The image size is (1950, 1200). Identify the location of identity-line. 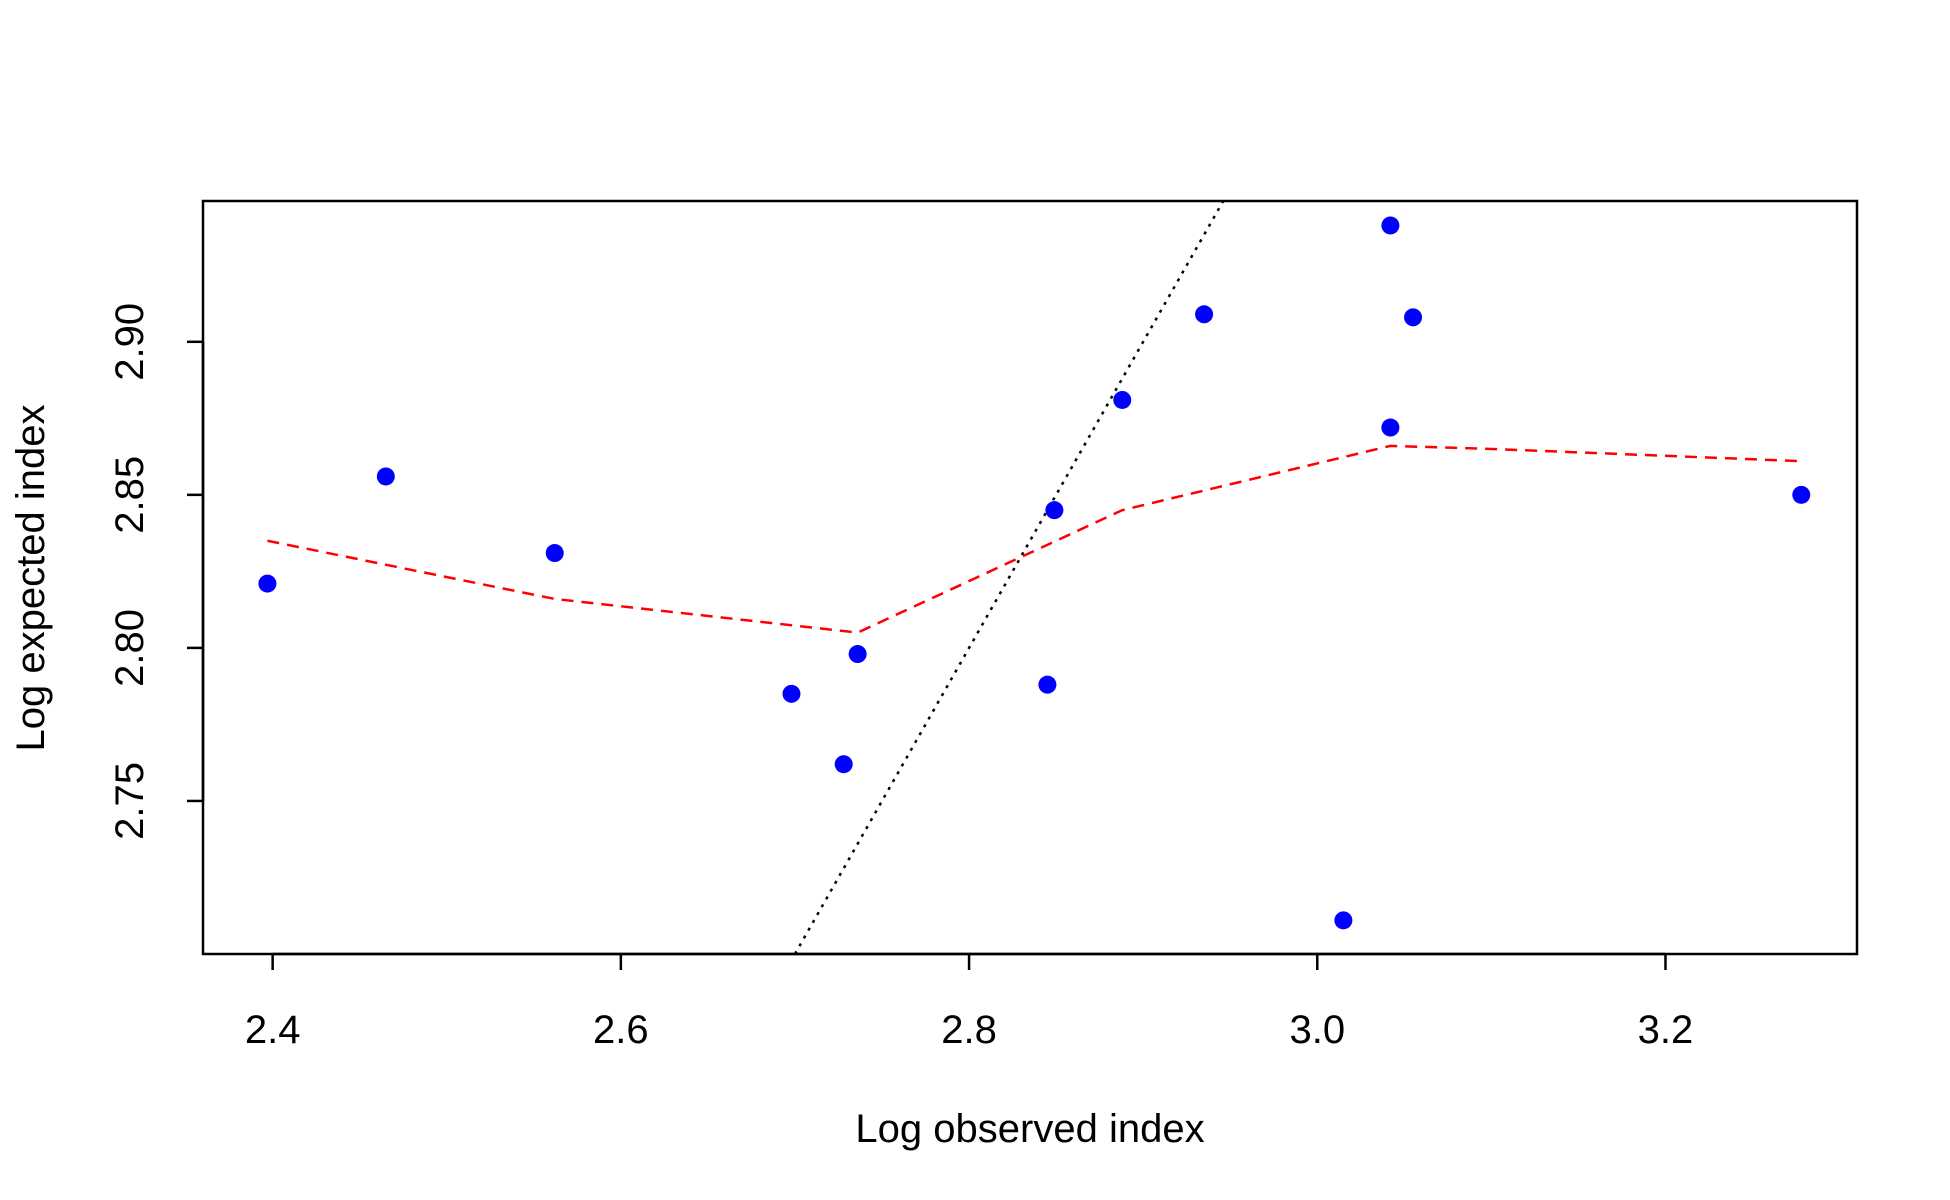
(1009, 577).